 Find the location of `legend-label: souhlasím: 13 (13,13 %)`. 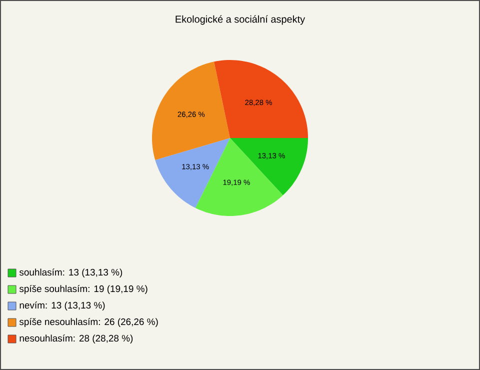

legend-label: souhlasím: 13 (13,13 %) is located at coordinates (70, 273).